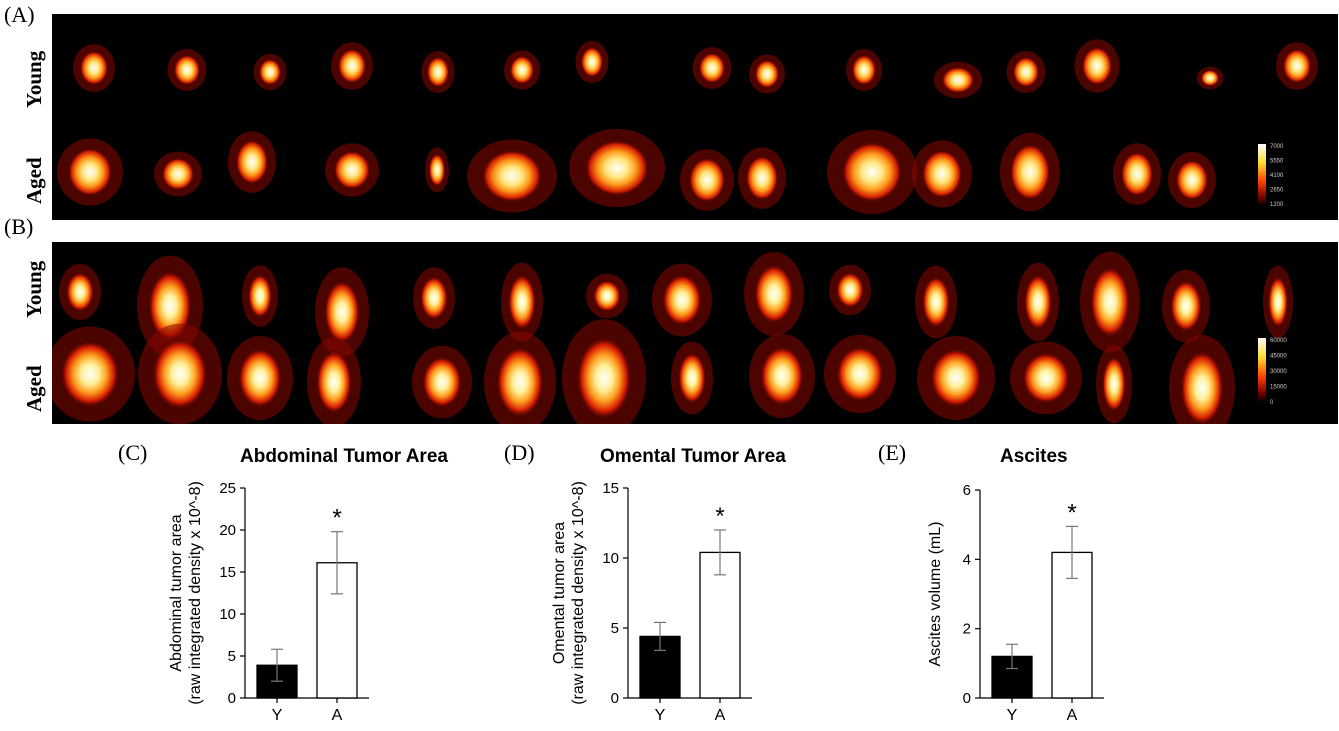 This screenshot has height=731, width=1339. Describe the element at coordinates (720, 625) in the screenshot. I see `bar-A` at that location.